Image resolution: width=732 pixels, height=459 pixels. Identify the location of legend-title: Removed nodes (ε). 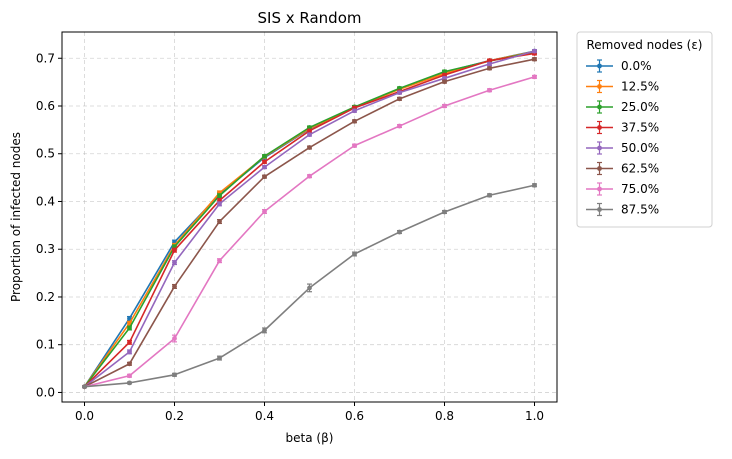
(645, 45).